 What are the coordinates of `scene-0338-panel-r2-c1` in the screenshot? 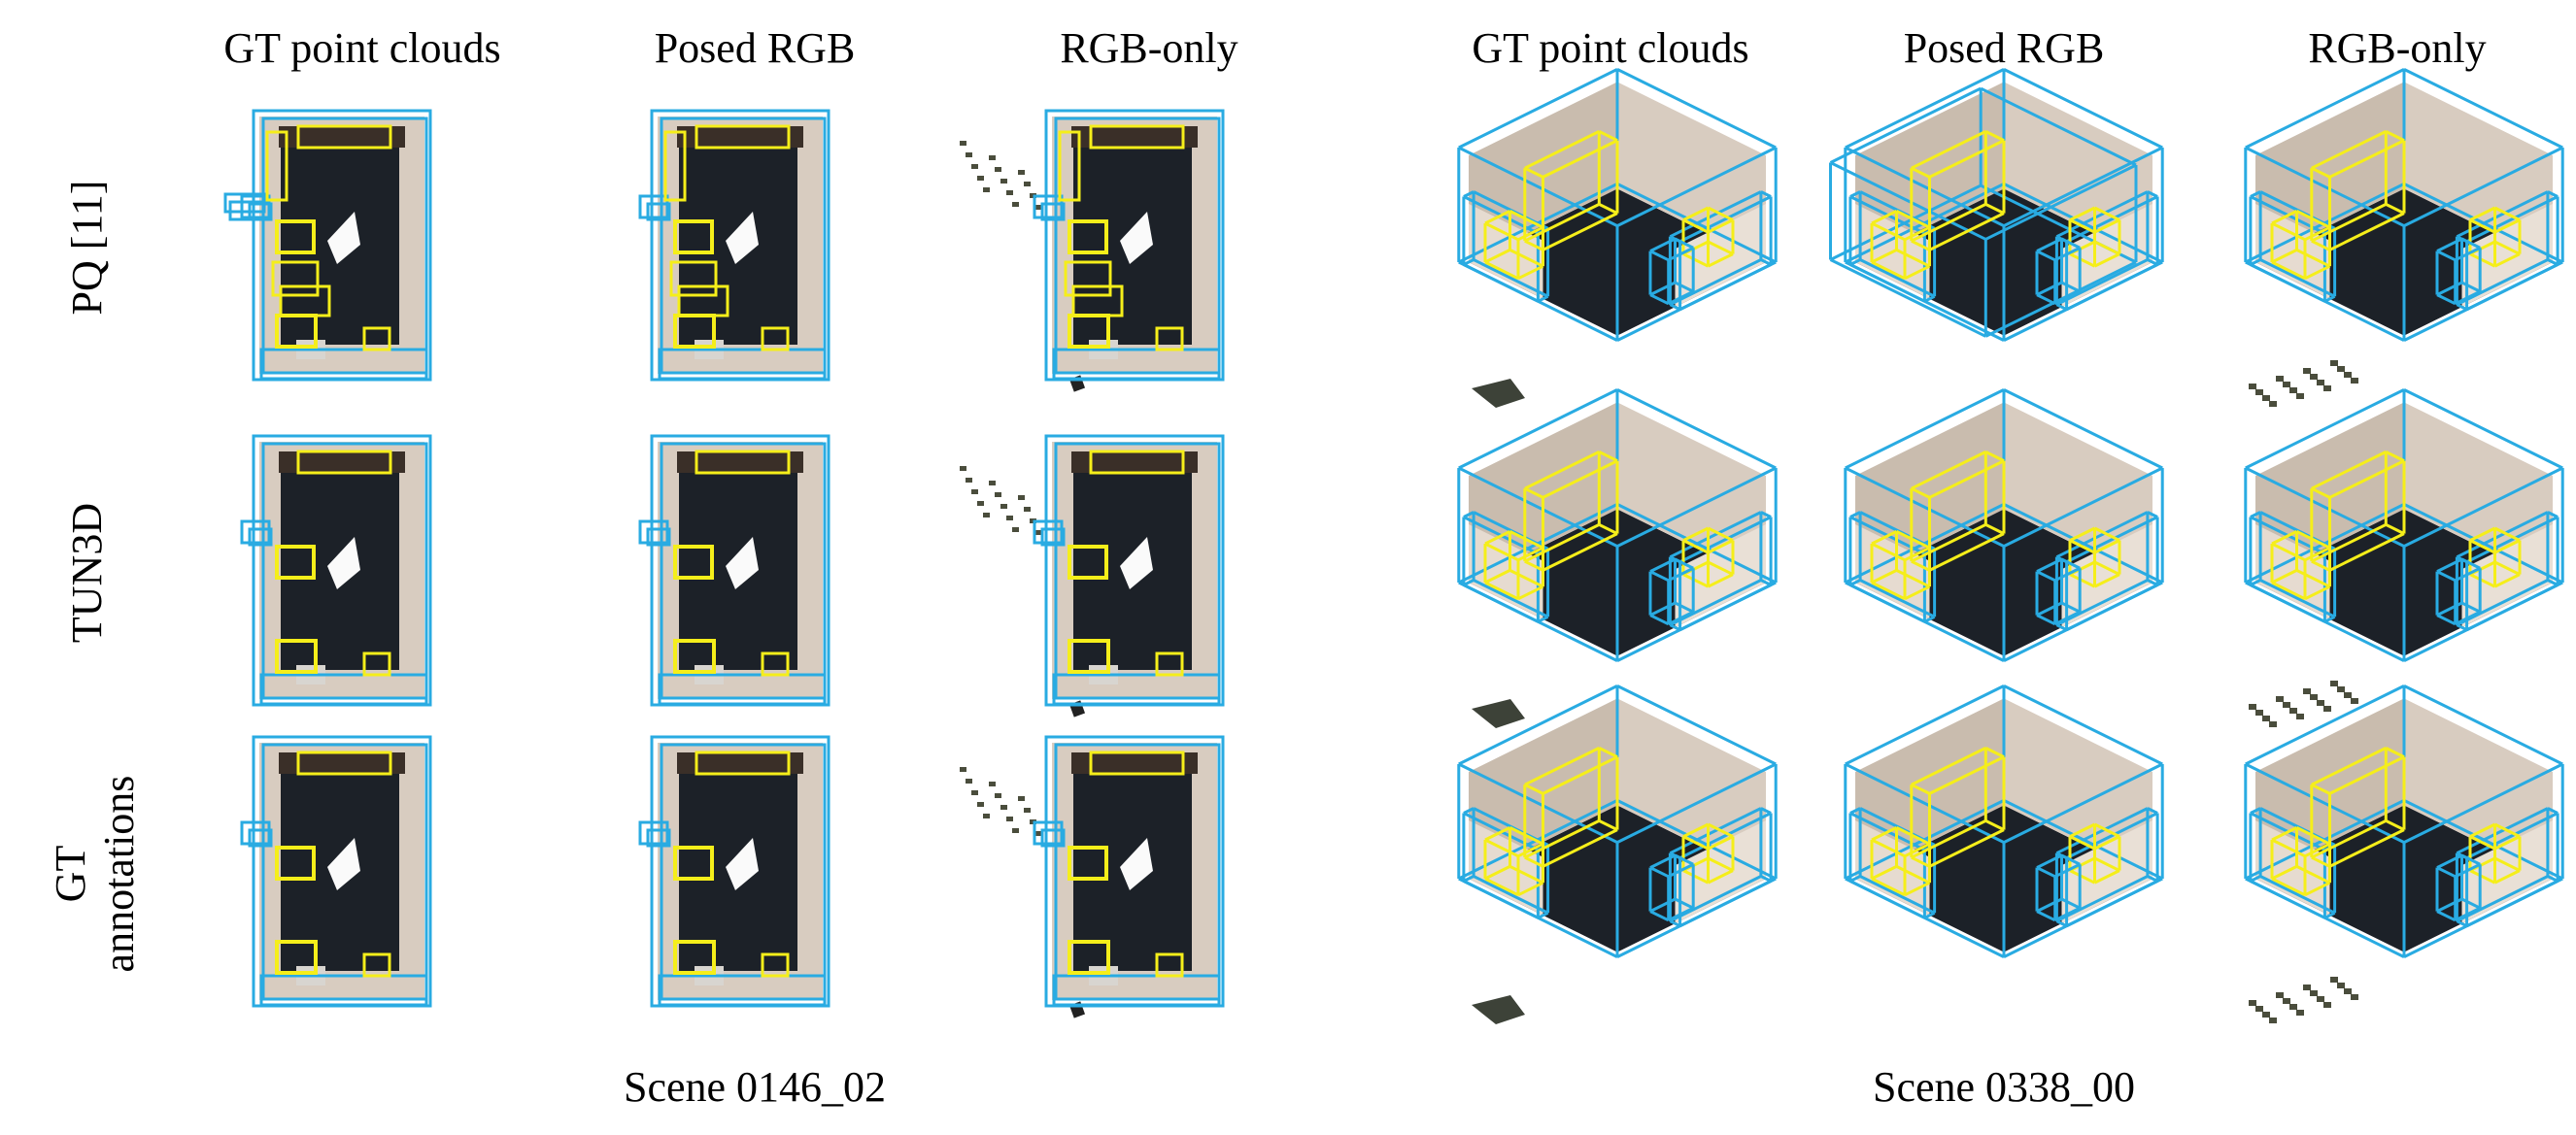 It's located at (2004, 821).